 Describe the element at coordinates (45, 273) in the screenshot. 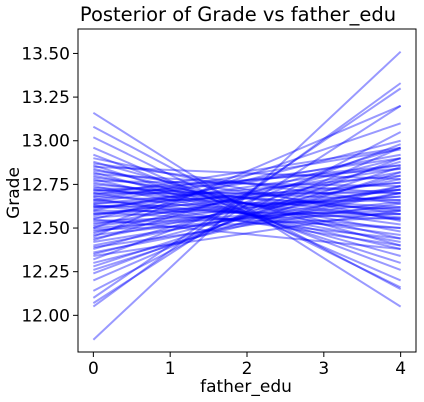

I see `y-tick-label: 12.25` at that location.